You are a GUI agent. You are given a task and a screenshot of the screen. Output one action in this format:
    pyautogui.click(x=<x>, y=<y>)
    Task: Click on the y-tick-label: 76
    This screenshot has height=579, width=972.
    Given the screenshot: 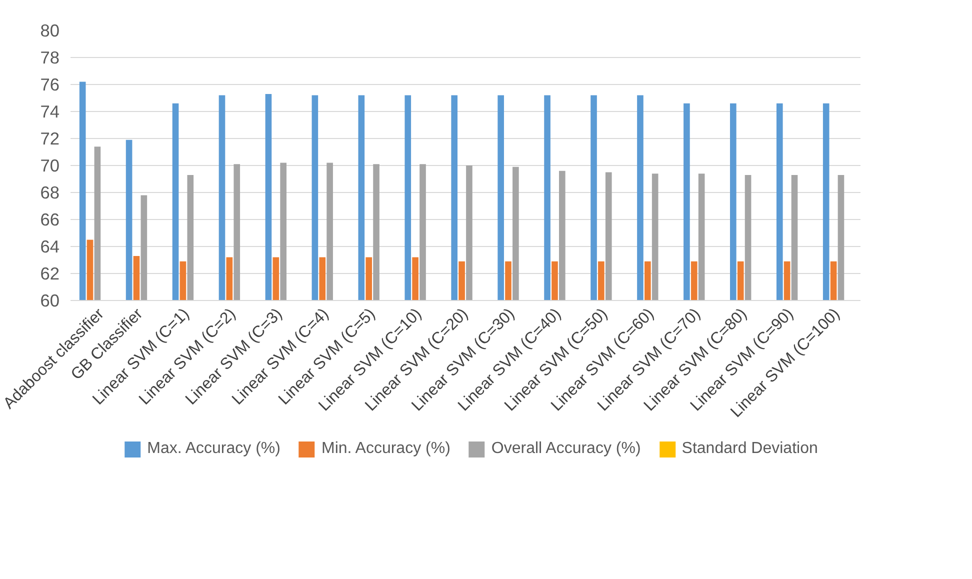 What is the action you would take?
    pyautogui.click(x=50, y=84)
    